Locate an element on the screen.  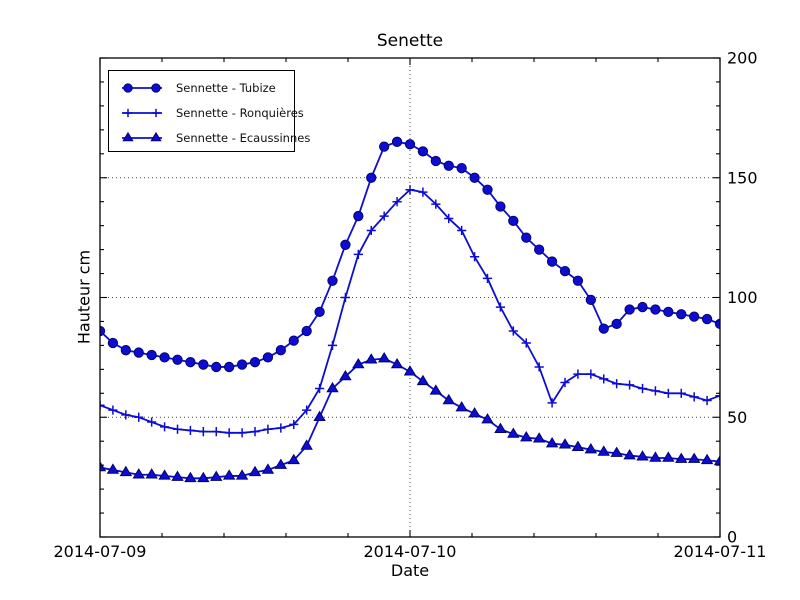
legend-glyph-plus-icon is located at coordinates (142, 113).